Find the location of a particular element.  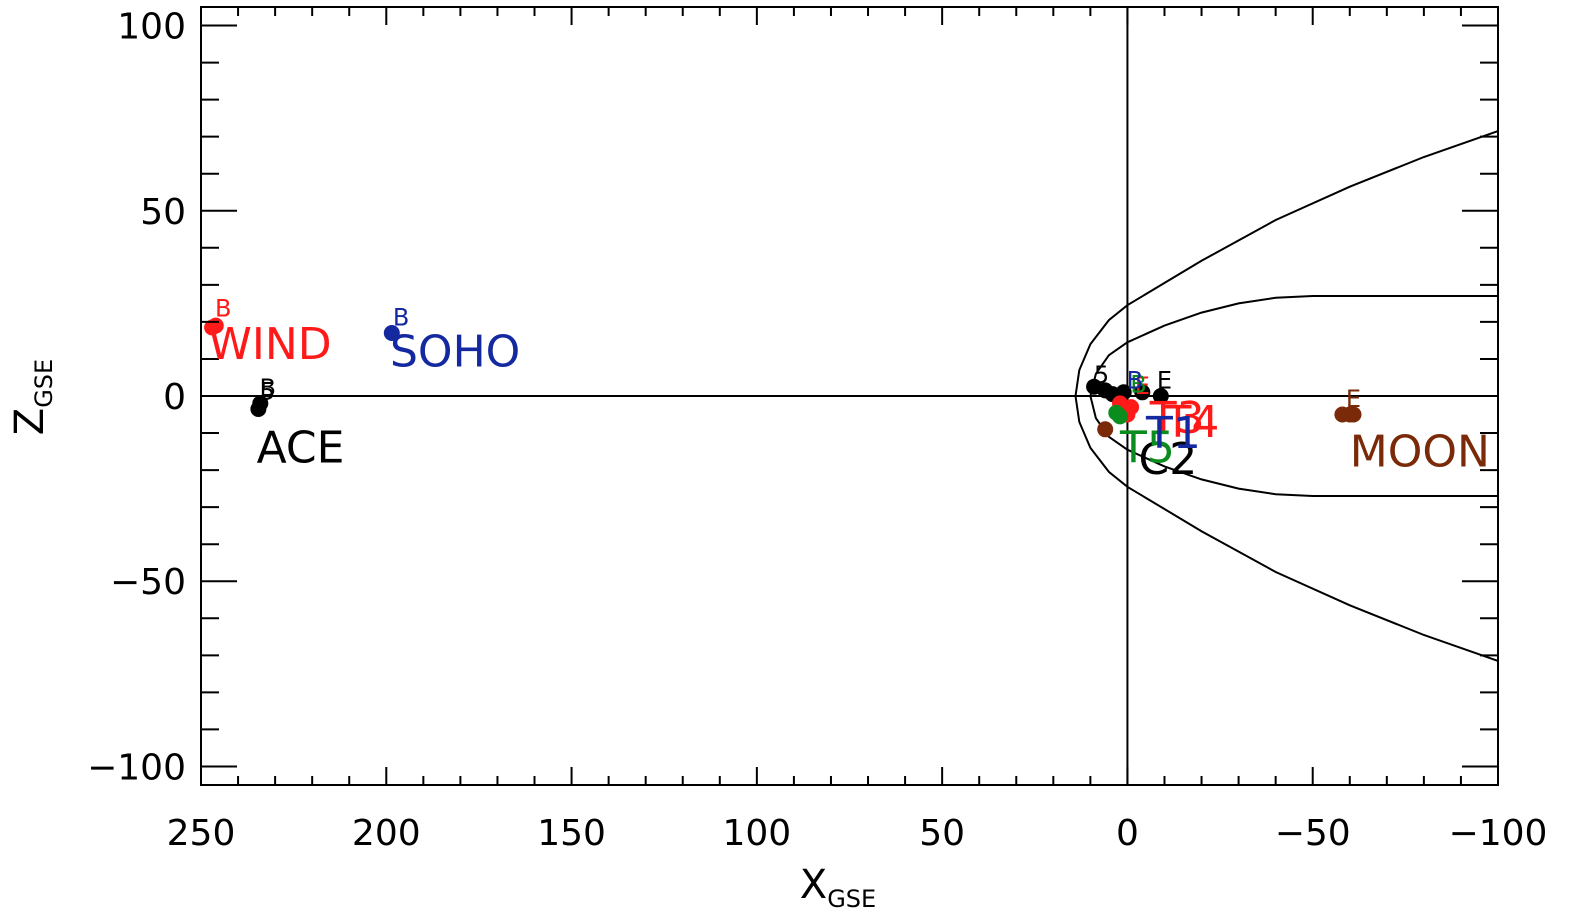

x-tick-label: 100 is located at coordinates (756, 833).